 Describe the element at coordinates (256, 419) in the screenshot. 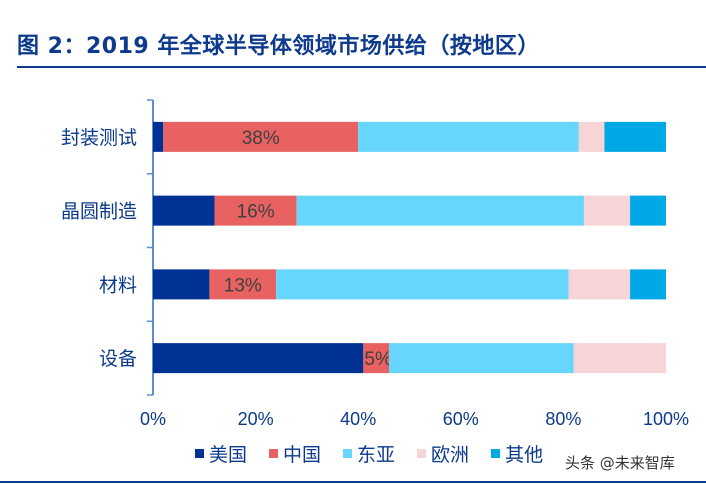

I see `x-tick-label: 20%` at that location.